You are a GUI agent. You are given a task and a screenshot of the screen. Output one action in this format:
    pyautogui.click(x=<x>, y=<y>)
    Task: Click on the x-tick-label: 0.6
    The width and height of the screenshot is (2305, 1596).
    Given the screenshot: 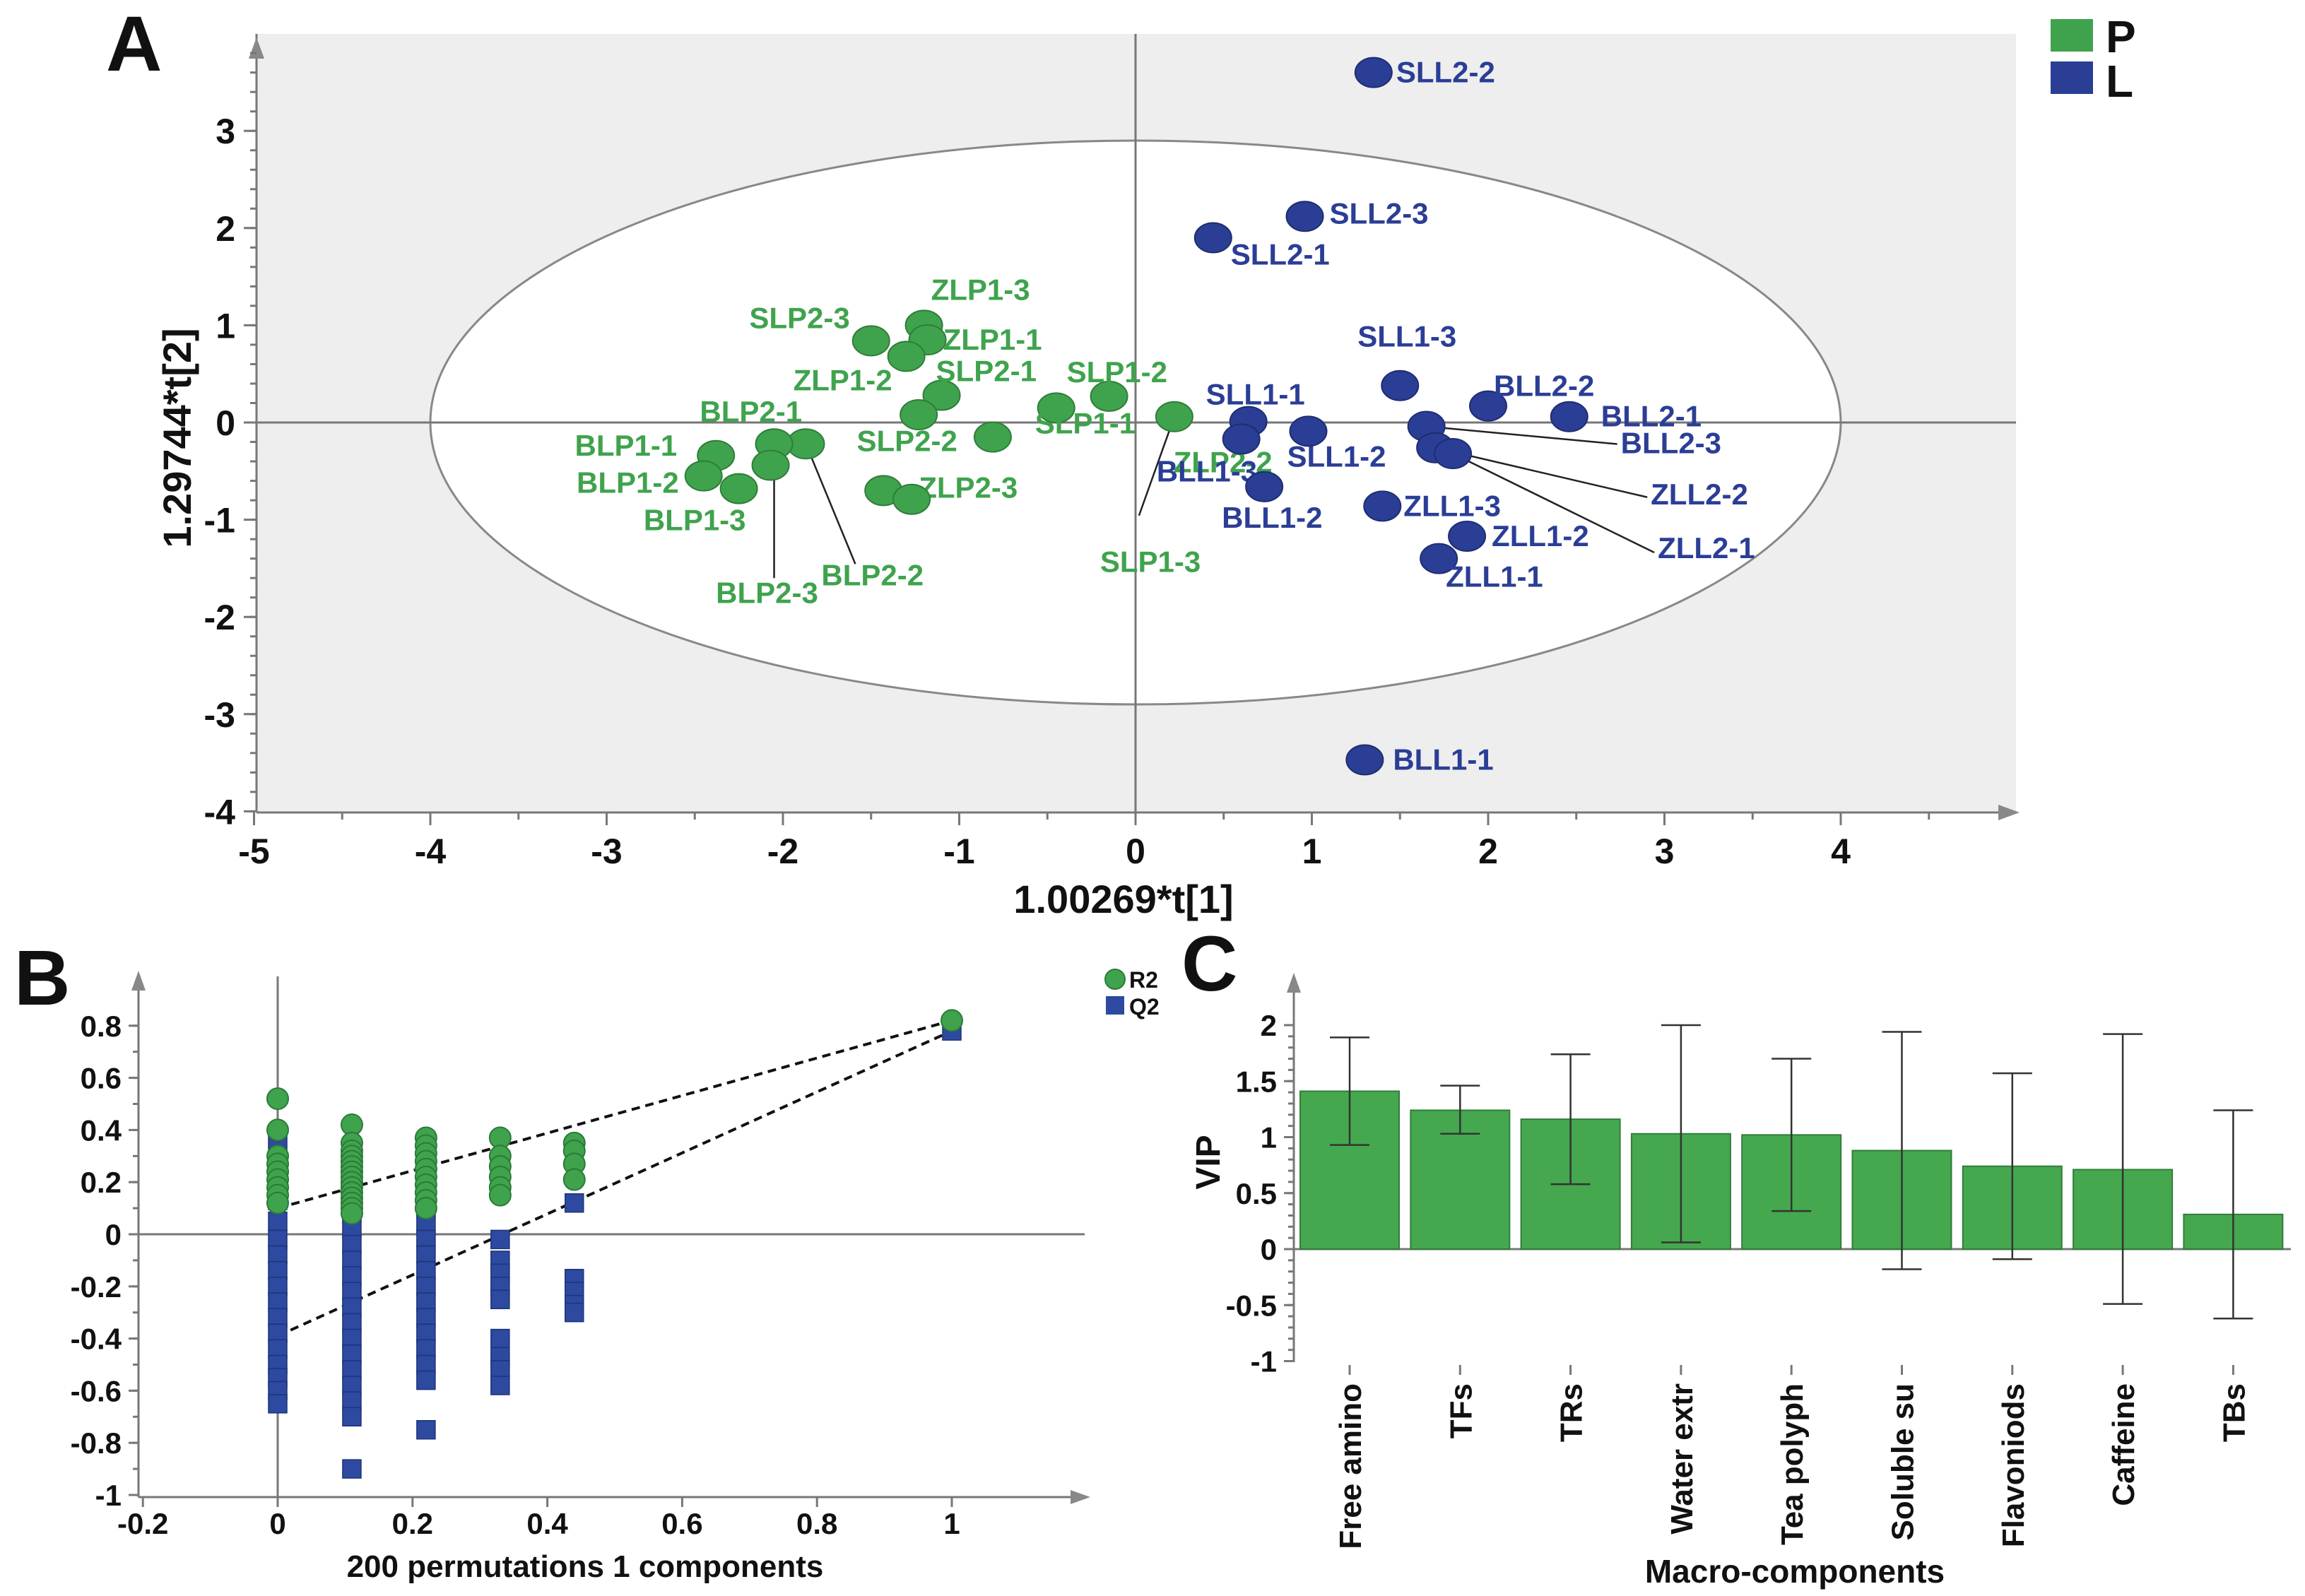 What is the action you would take?
    pyautogui.click(x=682, y=1524)
    